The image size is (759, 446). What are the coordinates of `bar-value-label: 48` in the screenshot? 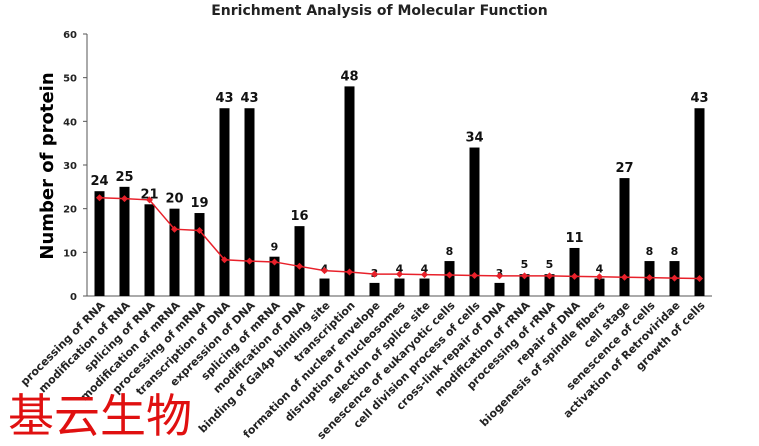 It's located at (349, 76).